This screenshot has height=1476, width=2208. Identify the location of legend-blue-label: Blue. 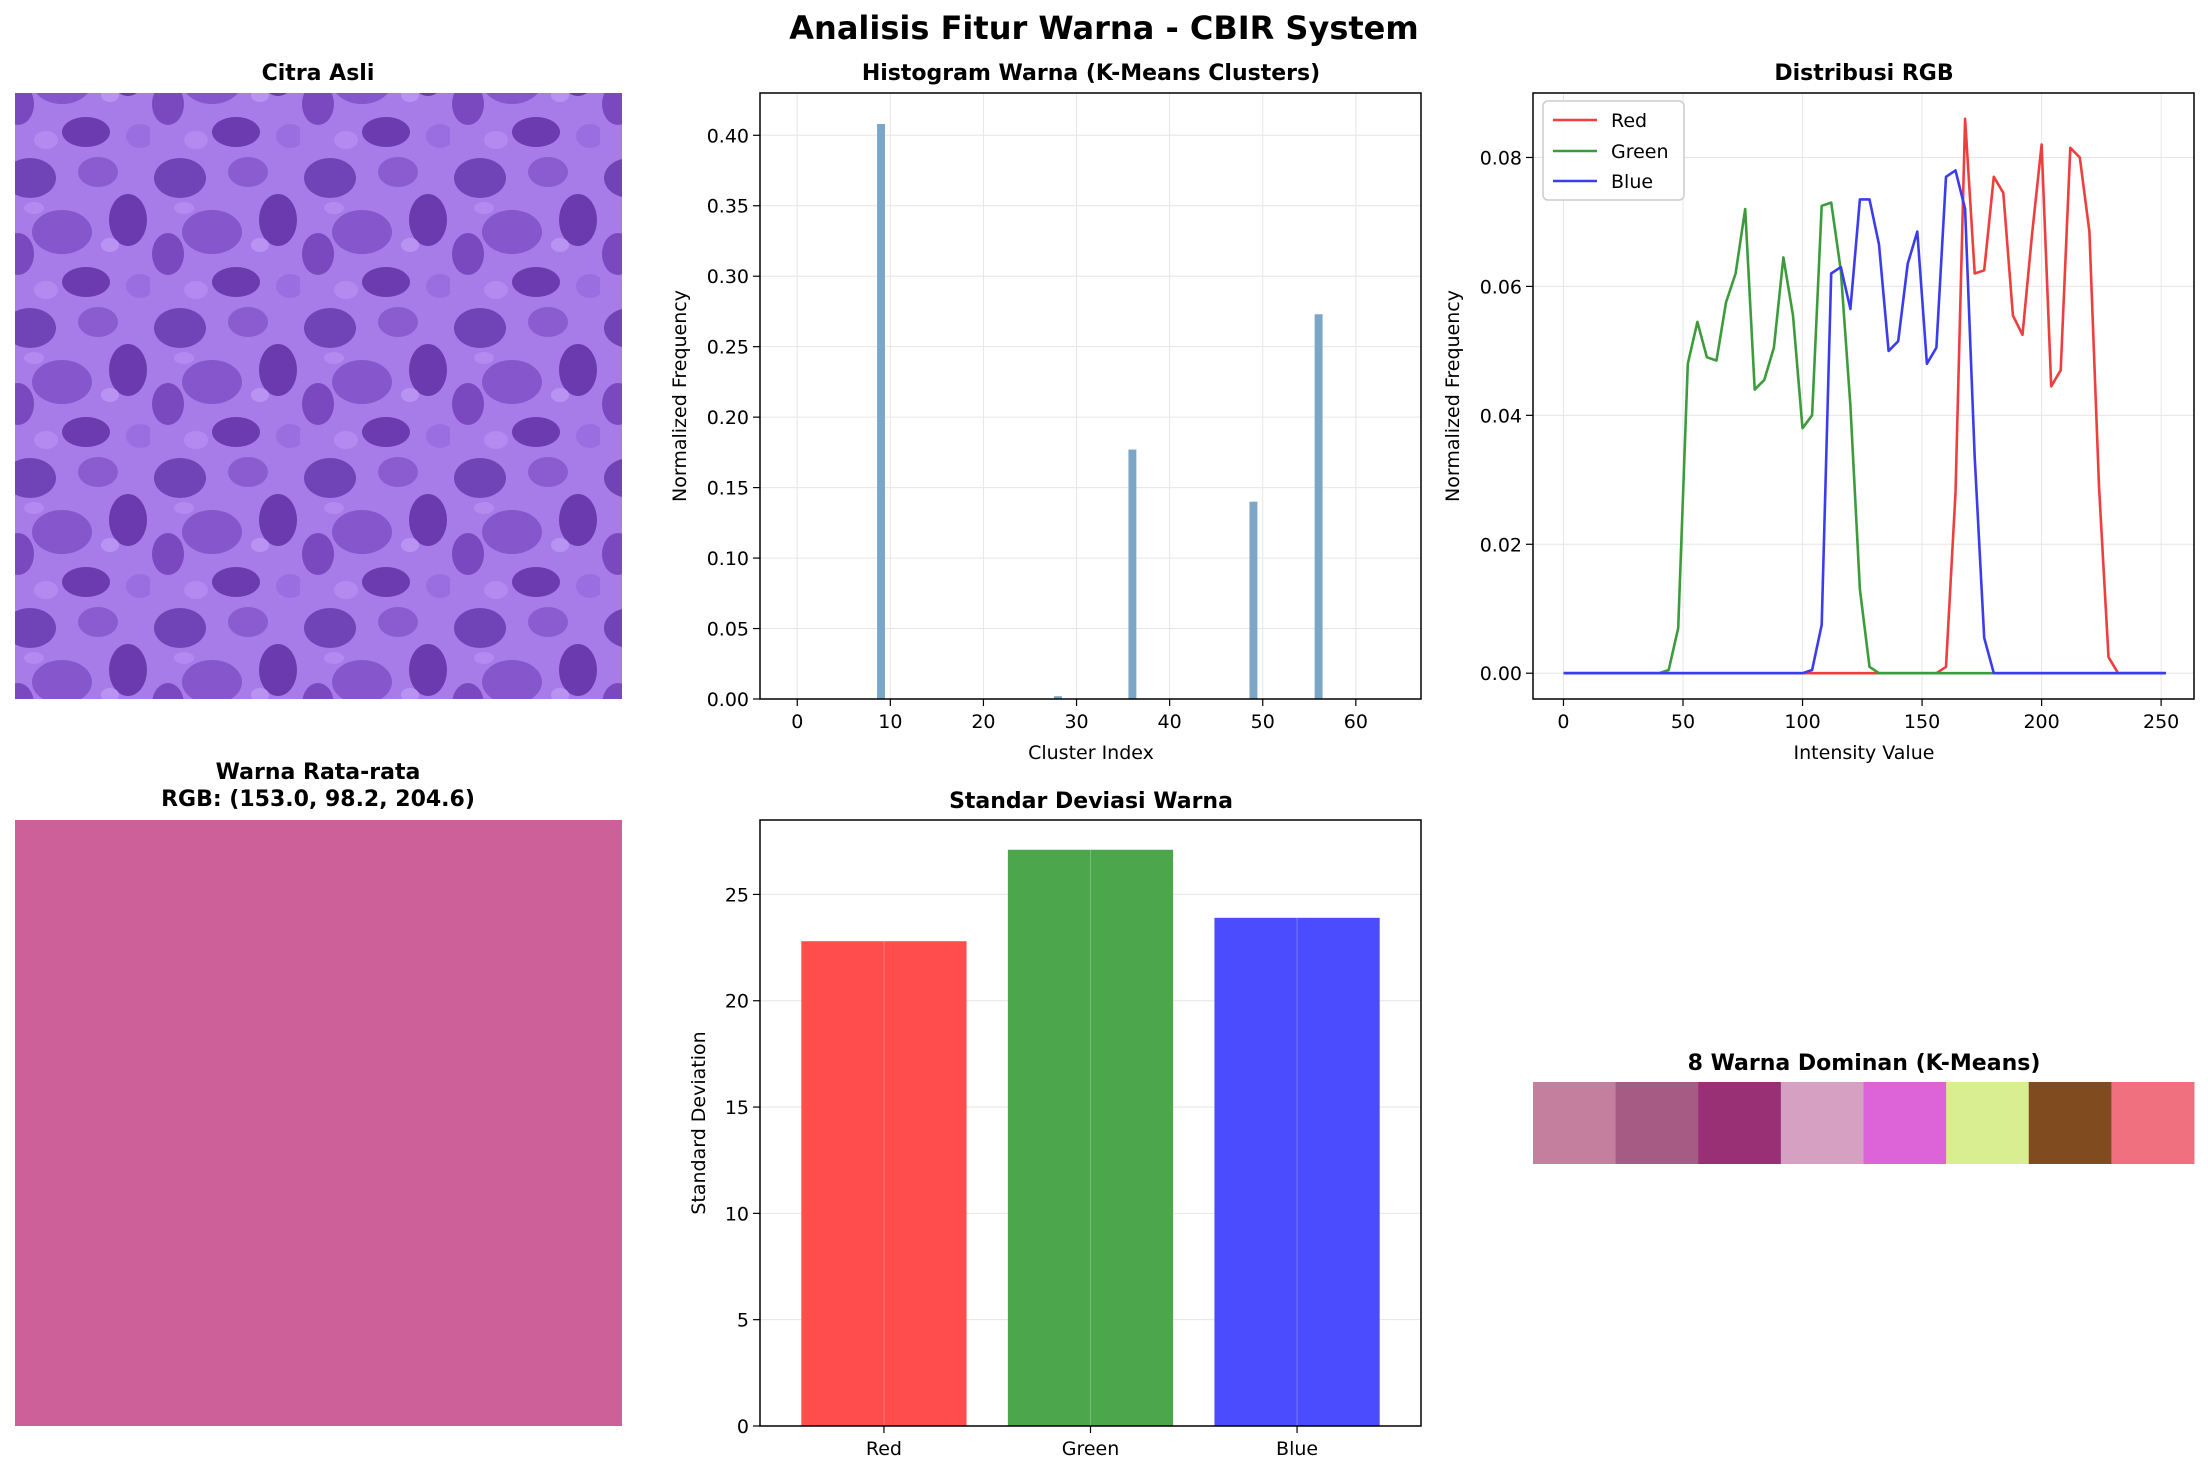
(1632, 182).